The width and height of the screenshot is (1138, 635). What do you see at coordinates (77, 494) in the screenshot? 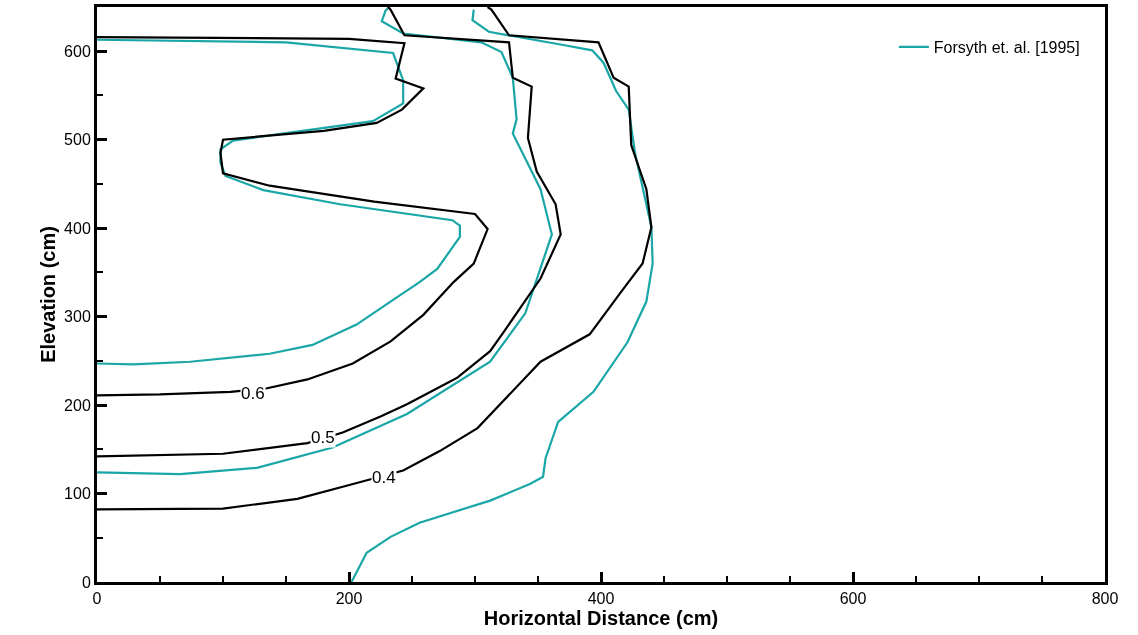
I see `y-tick-label: 100` at bounding box center [77, 494].